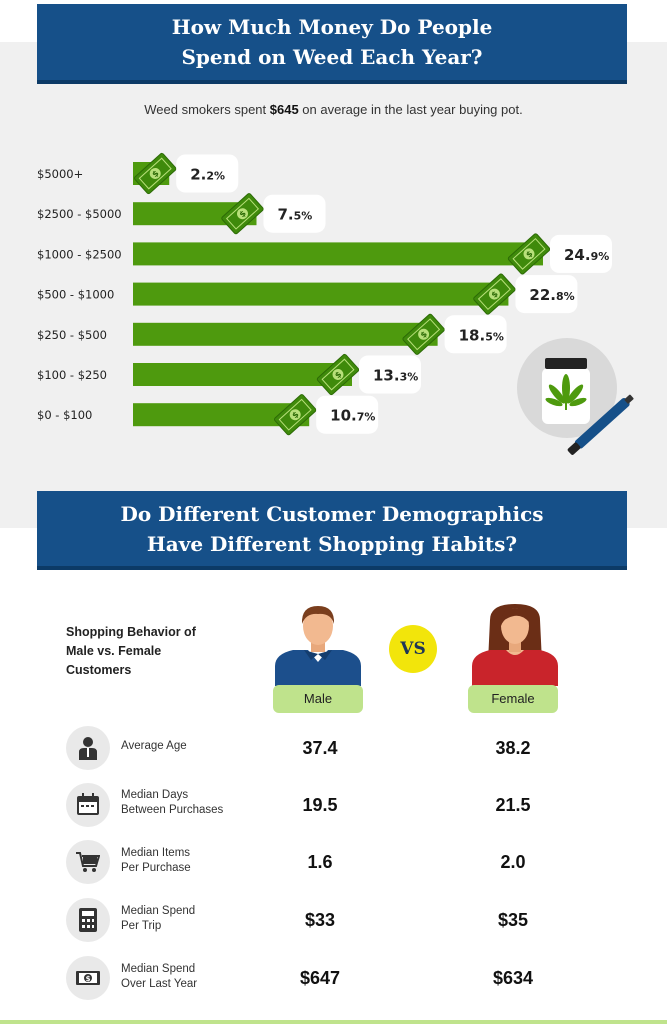 This screenshot has height=1024, width=667. I want to click on dollar-bill-icon: $, so click(88, 978).